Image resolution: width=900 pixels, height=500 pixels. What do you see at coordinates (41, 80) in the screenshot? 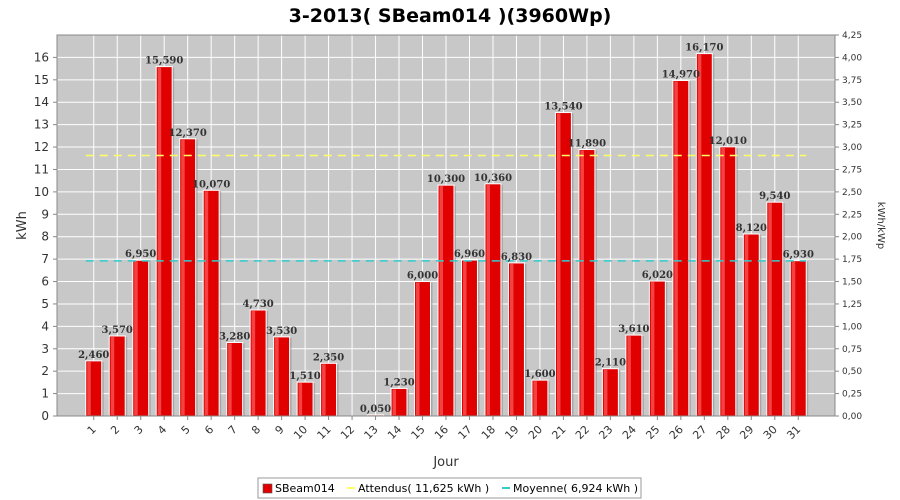
I see `y-tick-label: 15` at bounding box center [41, 80].